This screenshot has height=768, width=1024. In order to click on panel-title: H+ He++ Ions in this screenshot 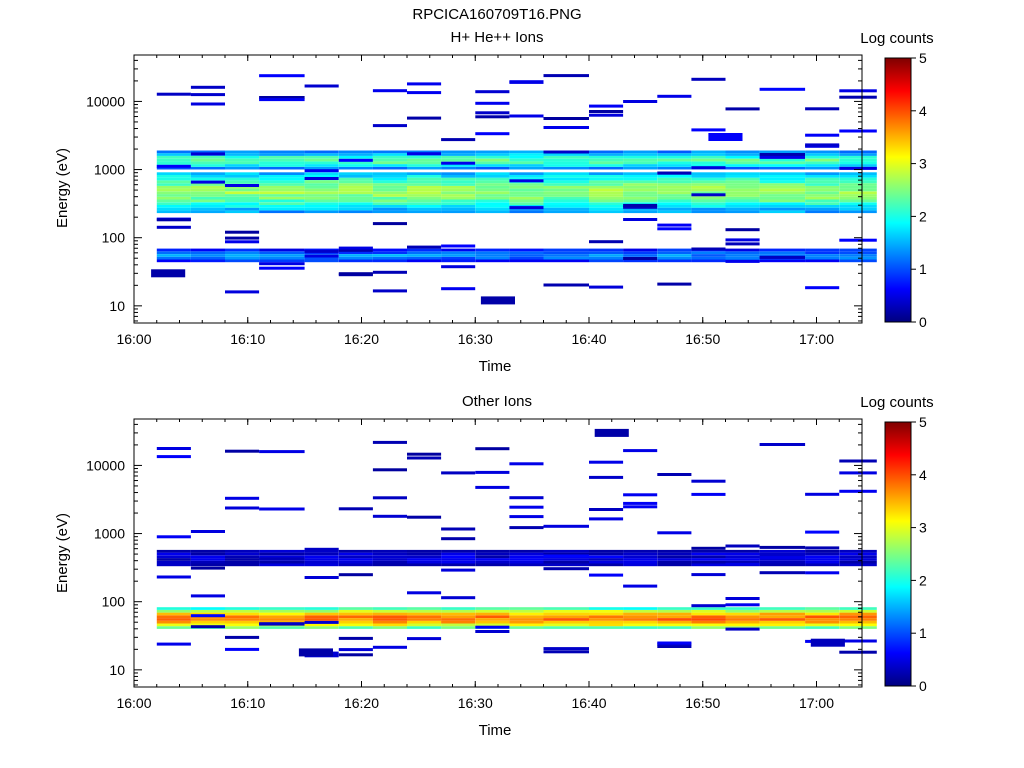, I will do `click(497, 37)`.